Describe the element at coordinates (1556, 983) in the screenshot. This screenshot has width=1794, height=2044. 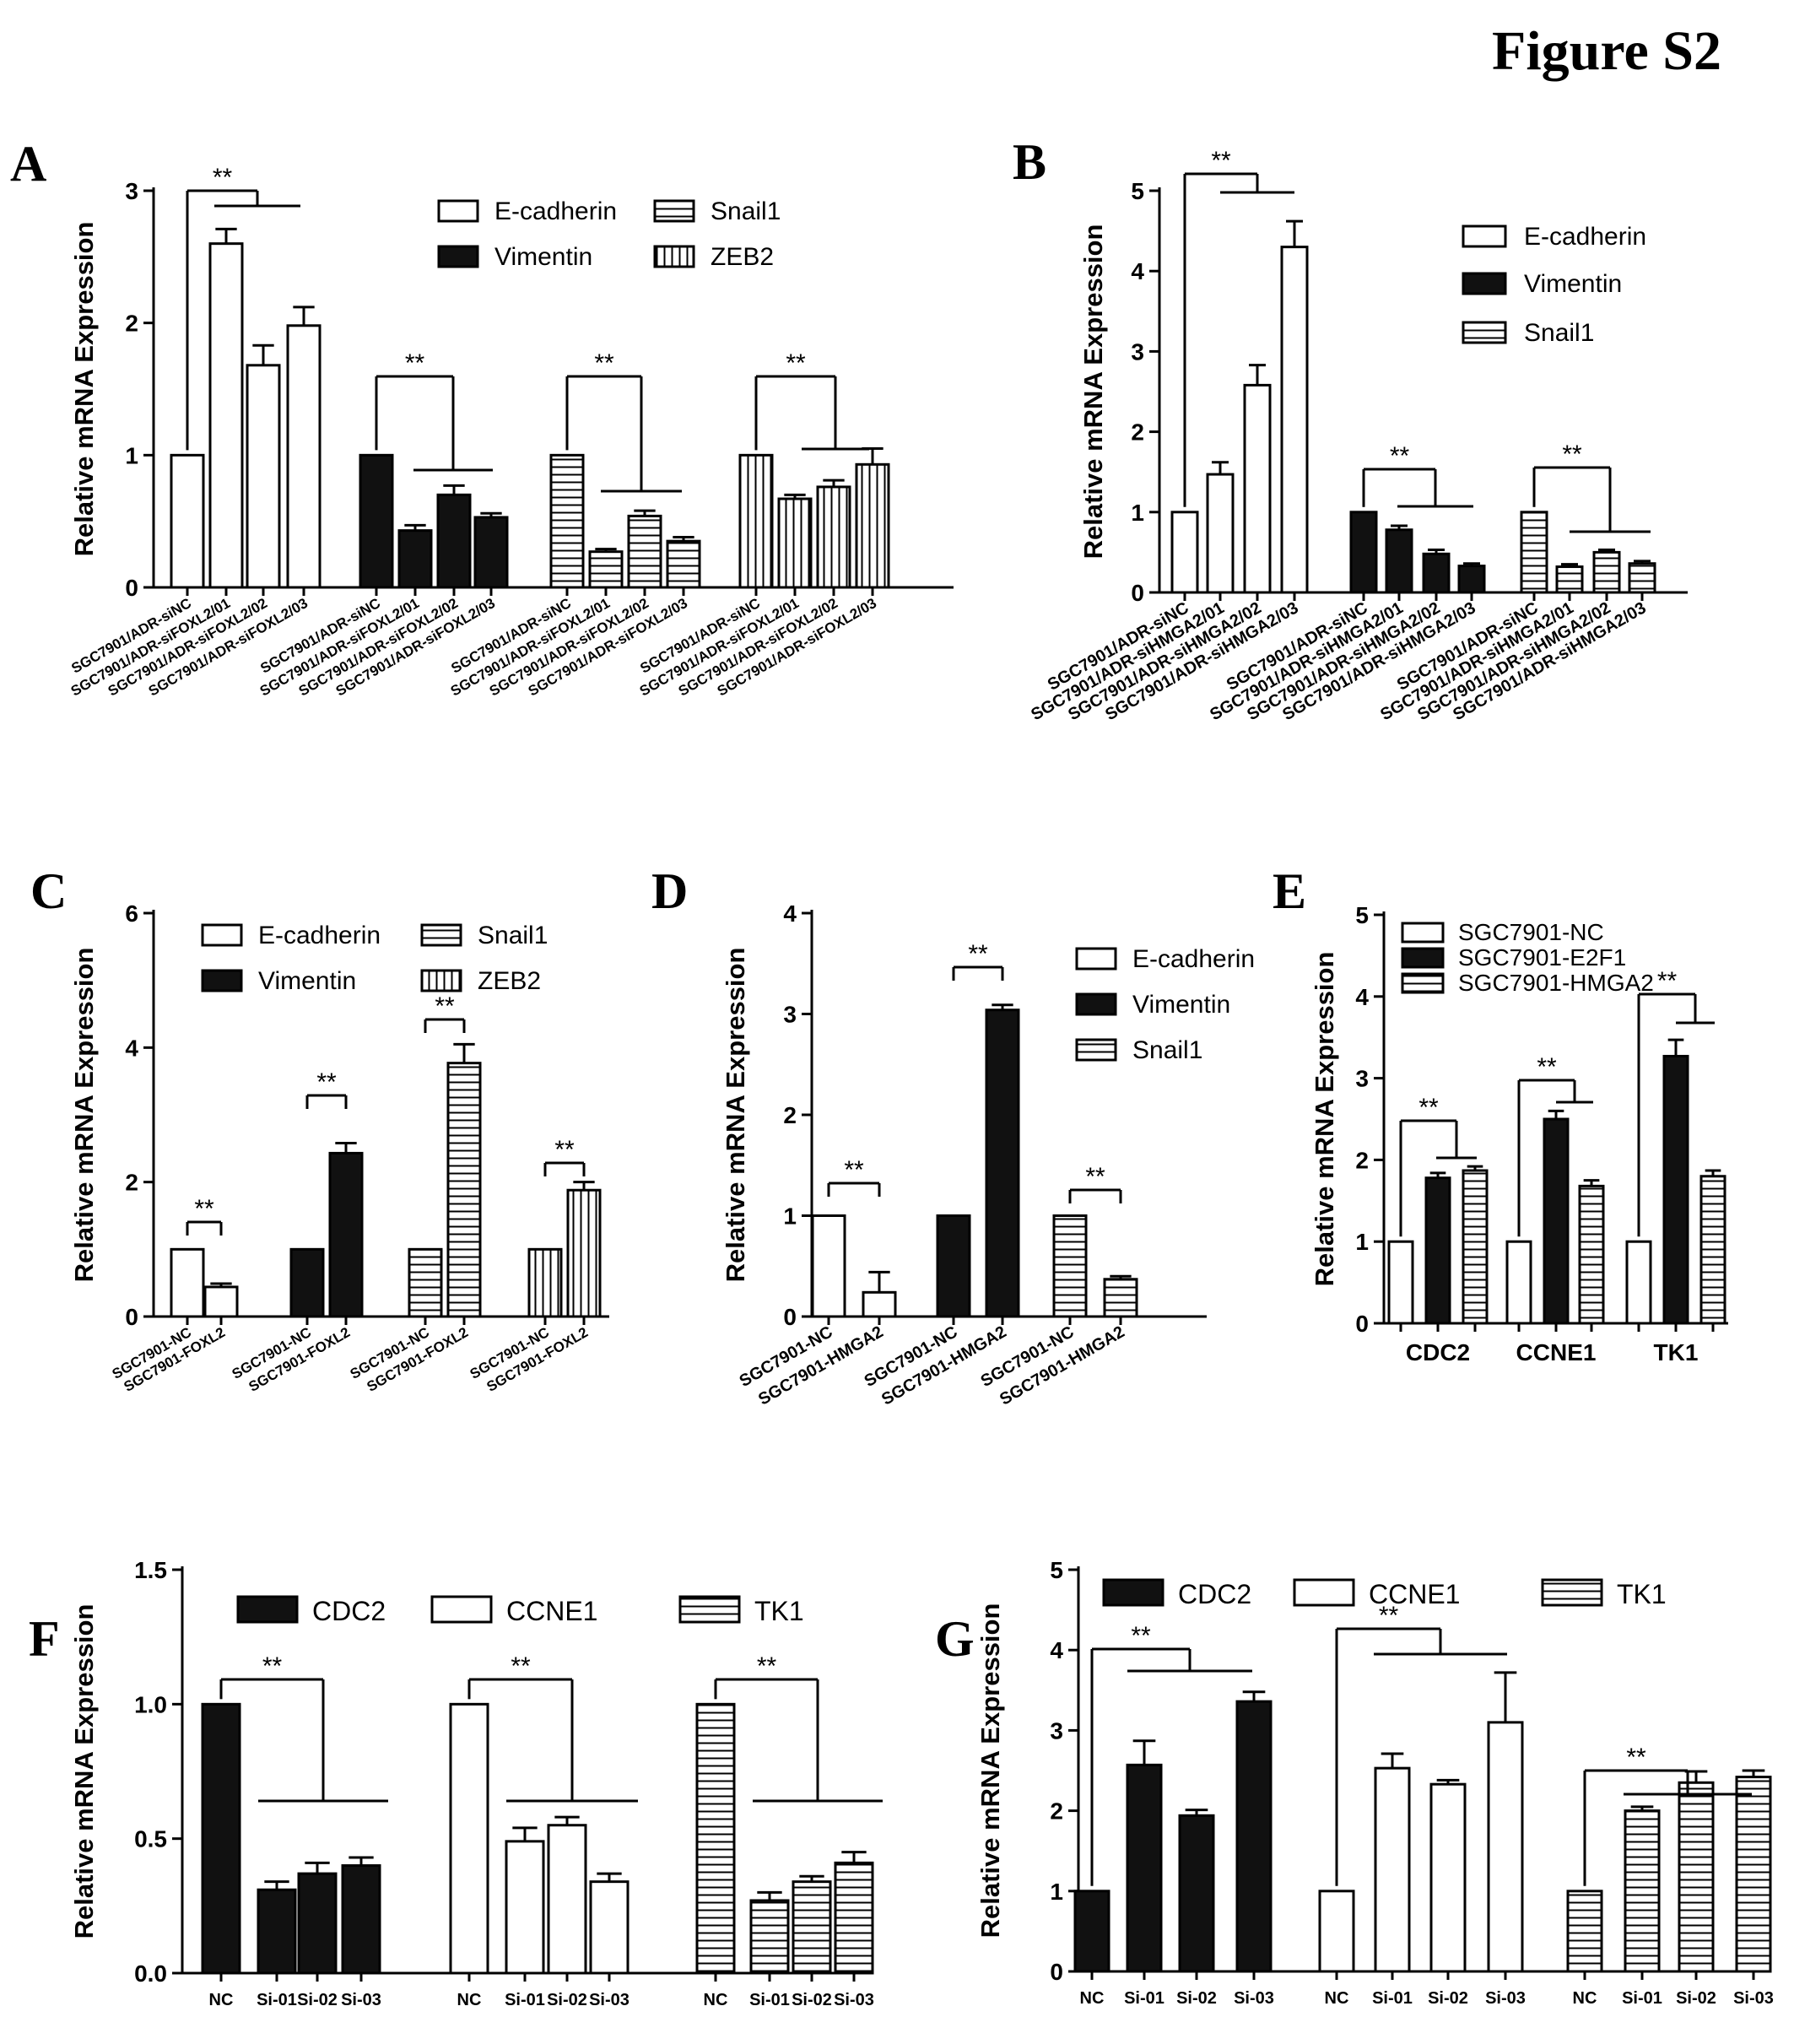
I see `legend-label: SGC7901-HMGA2` at that location.